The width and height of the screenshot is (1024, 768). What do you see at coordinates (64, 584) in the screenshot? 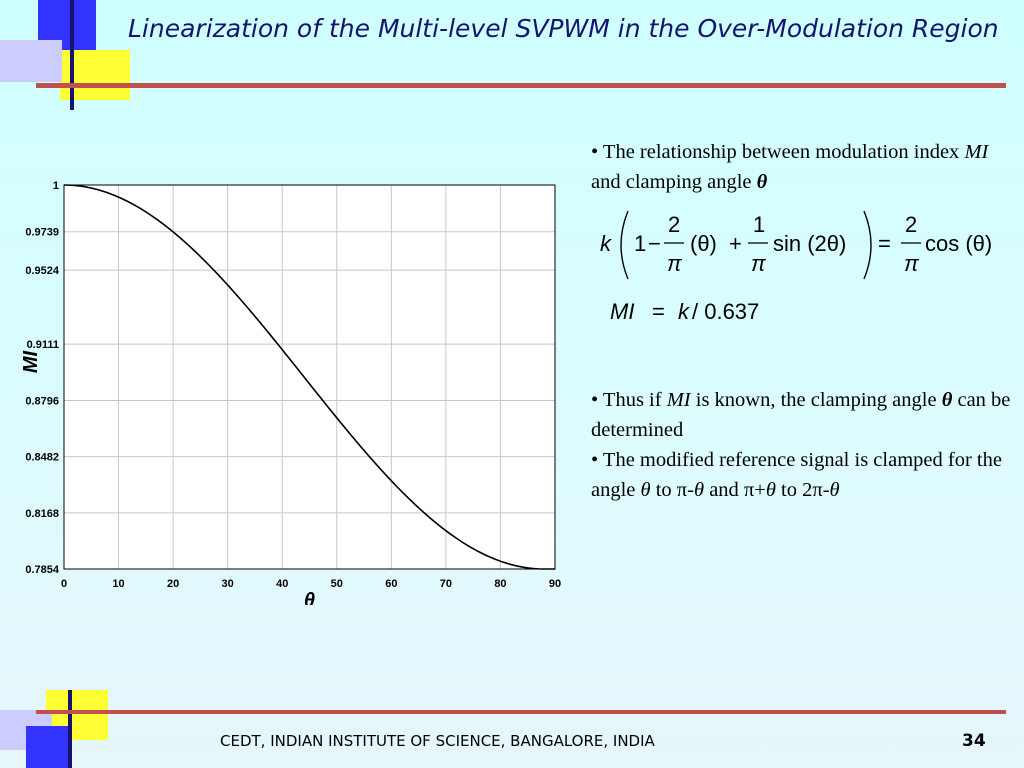
I see `x-tick-label: 0` at bounding box center [64, 584].